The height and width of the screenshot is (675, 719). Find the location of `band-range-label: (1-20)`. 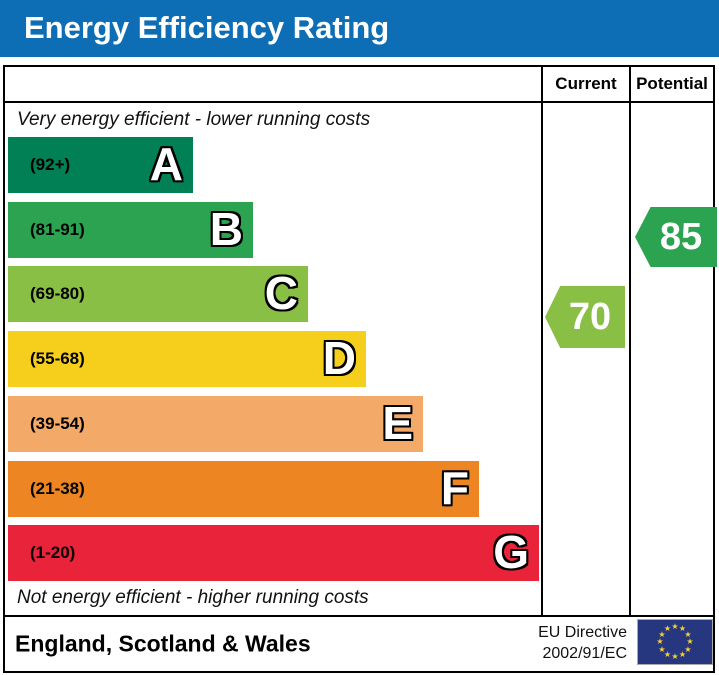

band-range-label: (1-20) is located at coordinates (53, 552).